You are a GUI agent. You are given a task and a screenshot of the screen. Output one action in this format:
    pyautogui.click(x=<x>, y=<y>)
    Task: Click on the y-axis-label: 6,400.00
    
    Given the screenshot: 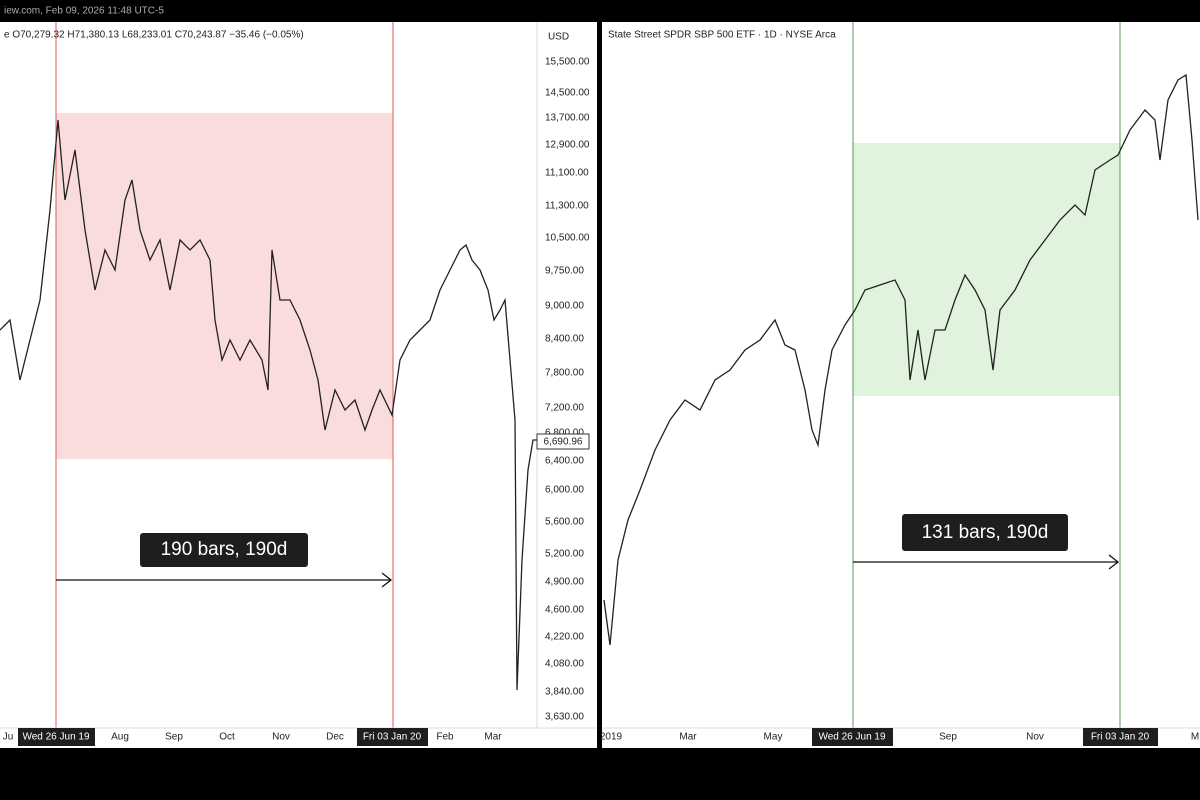 What is the action you would take?
    pyautogui.click(x=564, y=461)
    